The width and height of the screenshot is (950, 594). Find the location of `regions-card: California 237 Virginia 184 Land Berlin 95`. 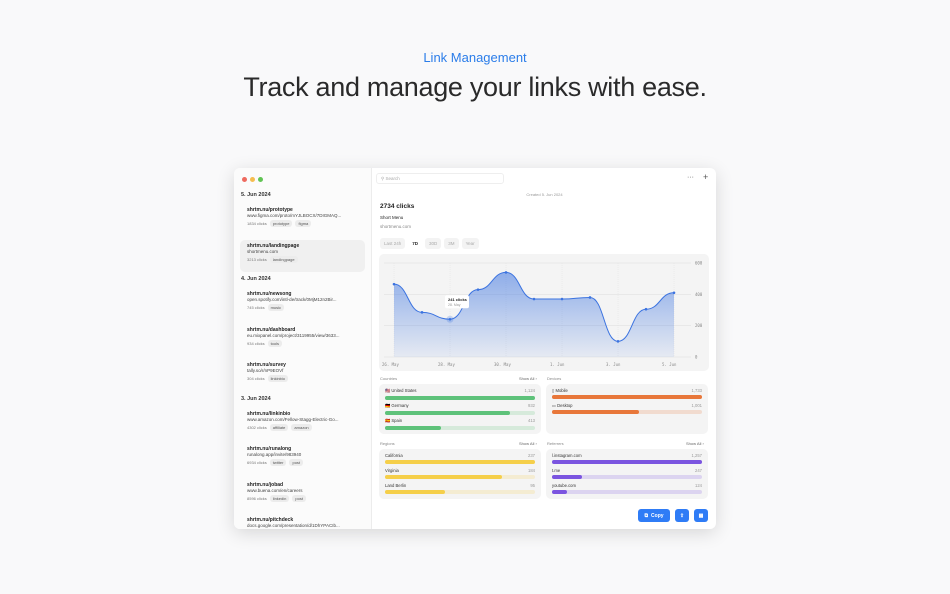

regions-card: California 237 Virginia 184 Land Berlin 95 is located at coordinates (460, 474).